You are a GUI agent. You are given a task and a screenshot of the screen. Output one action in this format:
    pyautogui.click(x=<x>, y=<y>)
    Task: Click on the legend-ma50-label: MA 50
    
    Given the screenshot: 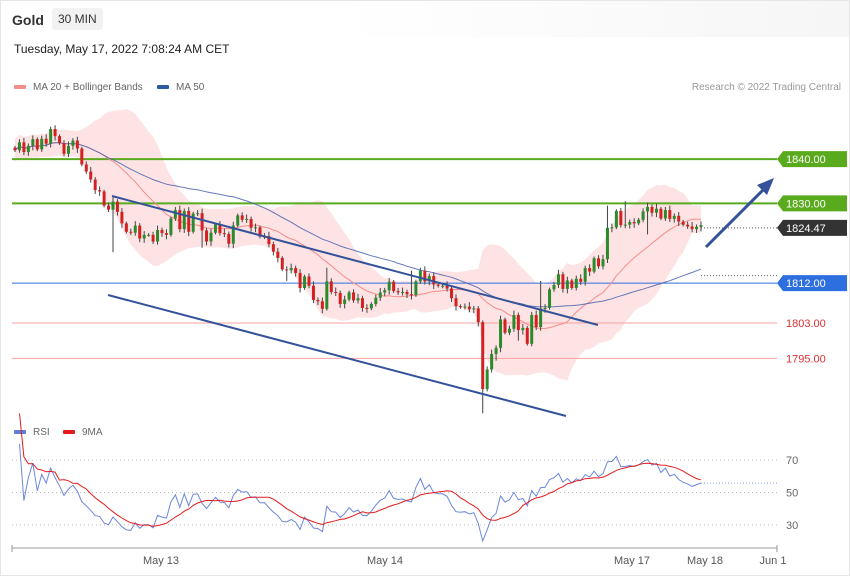 What is the action you would take?
    pyautogui.click(x=190, y=87)
    